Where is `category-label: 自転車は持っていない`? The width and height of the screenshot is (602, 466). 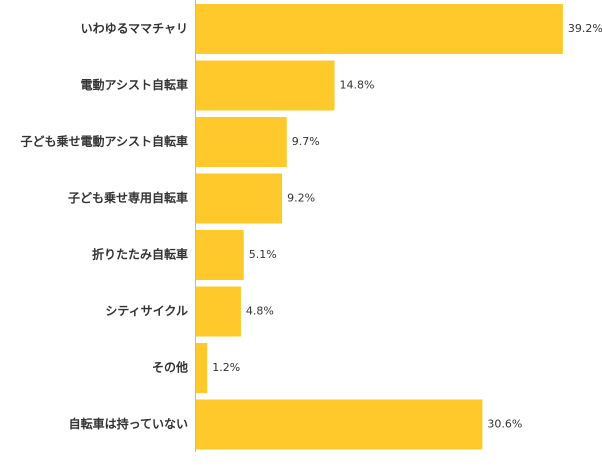
category-label: 自転車は持っていない is located at coordinates (128, 423).